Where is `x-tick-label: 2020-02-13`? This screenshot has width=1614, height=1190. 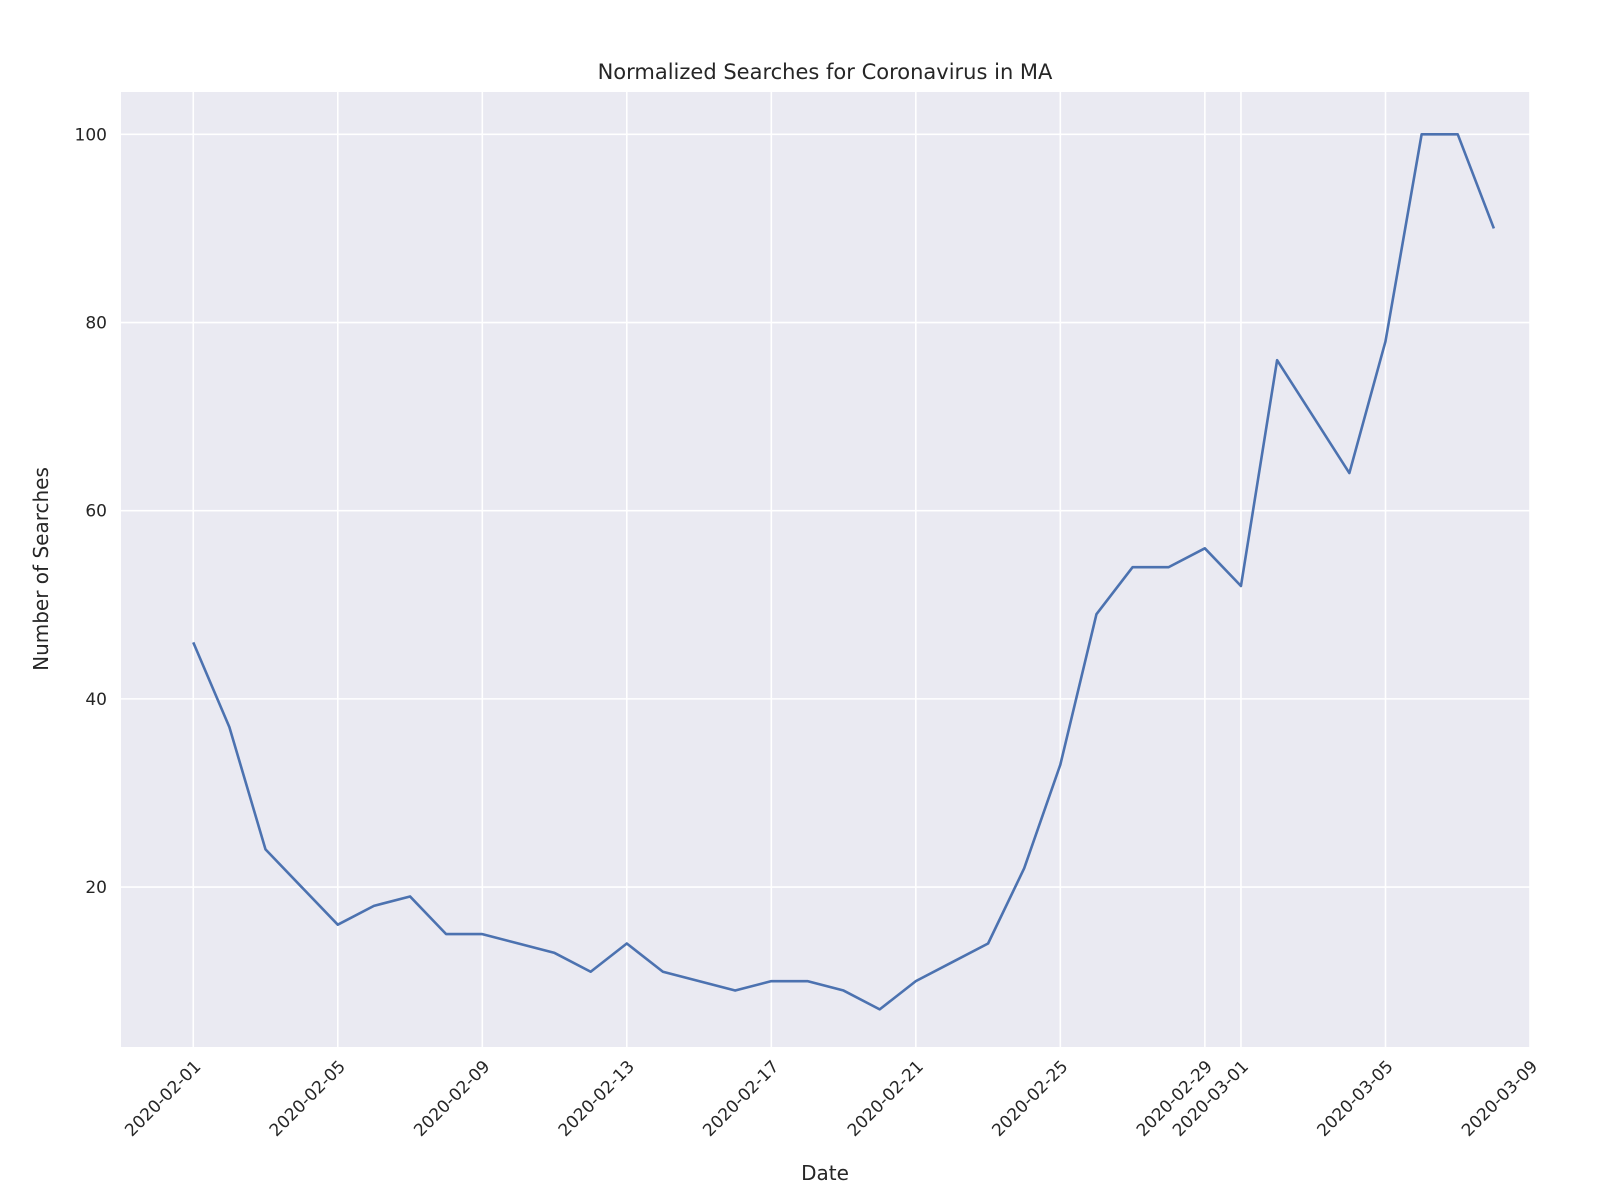
x-tick-label: 2020-02-13 is located at coordinates (597, 1099).